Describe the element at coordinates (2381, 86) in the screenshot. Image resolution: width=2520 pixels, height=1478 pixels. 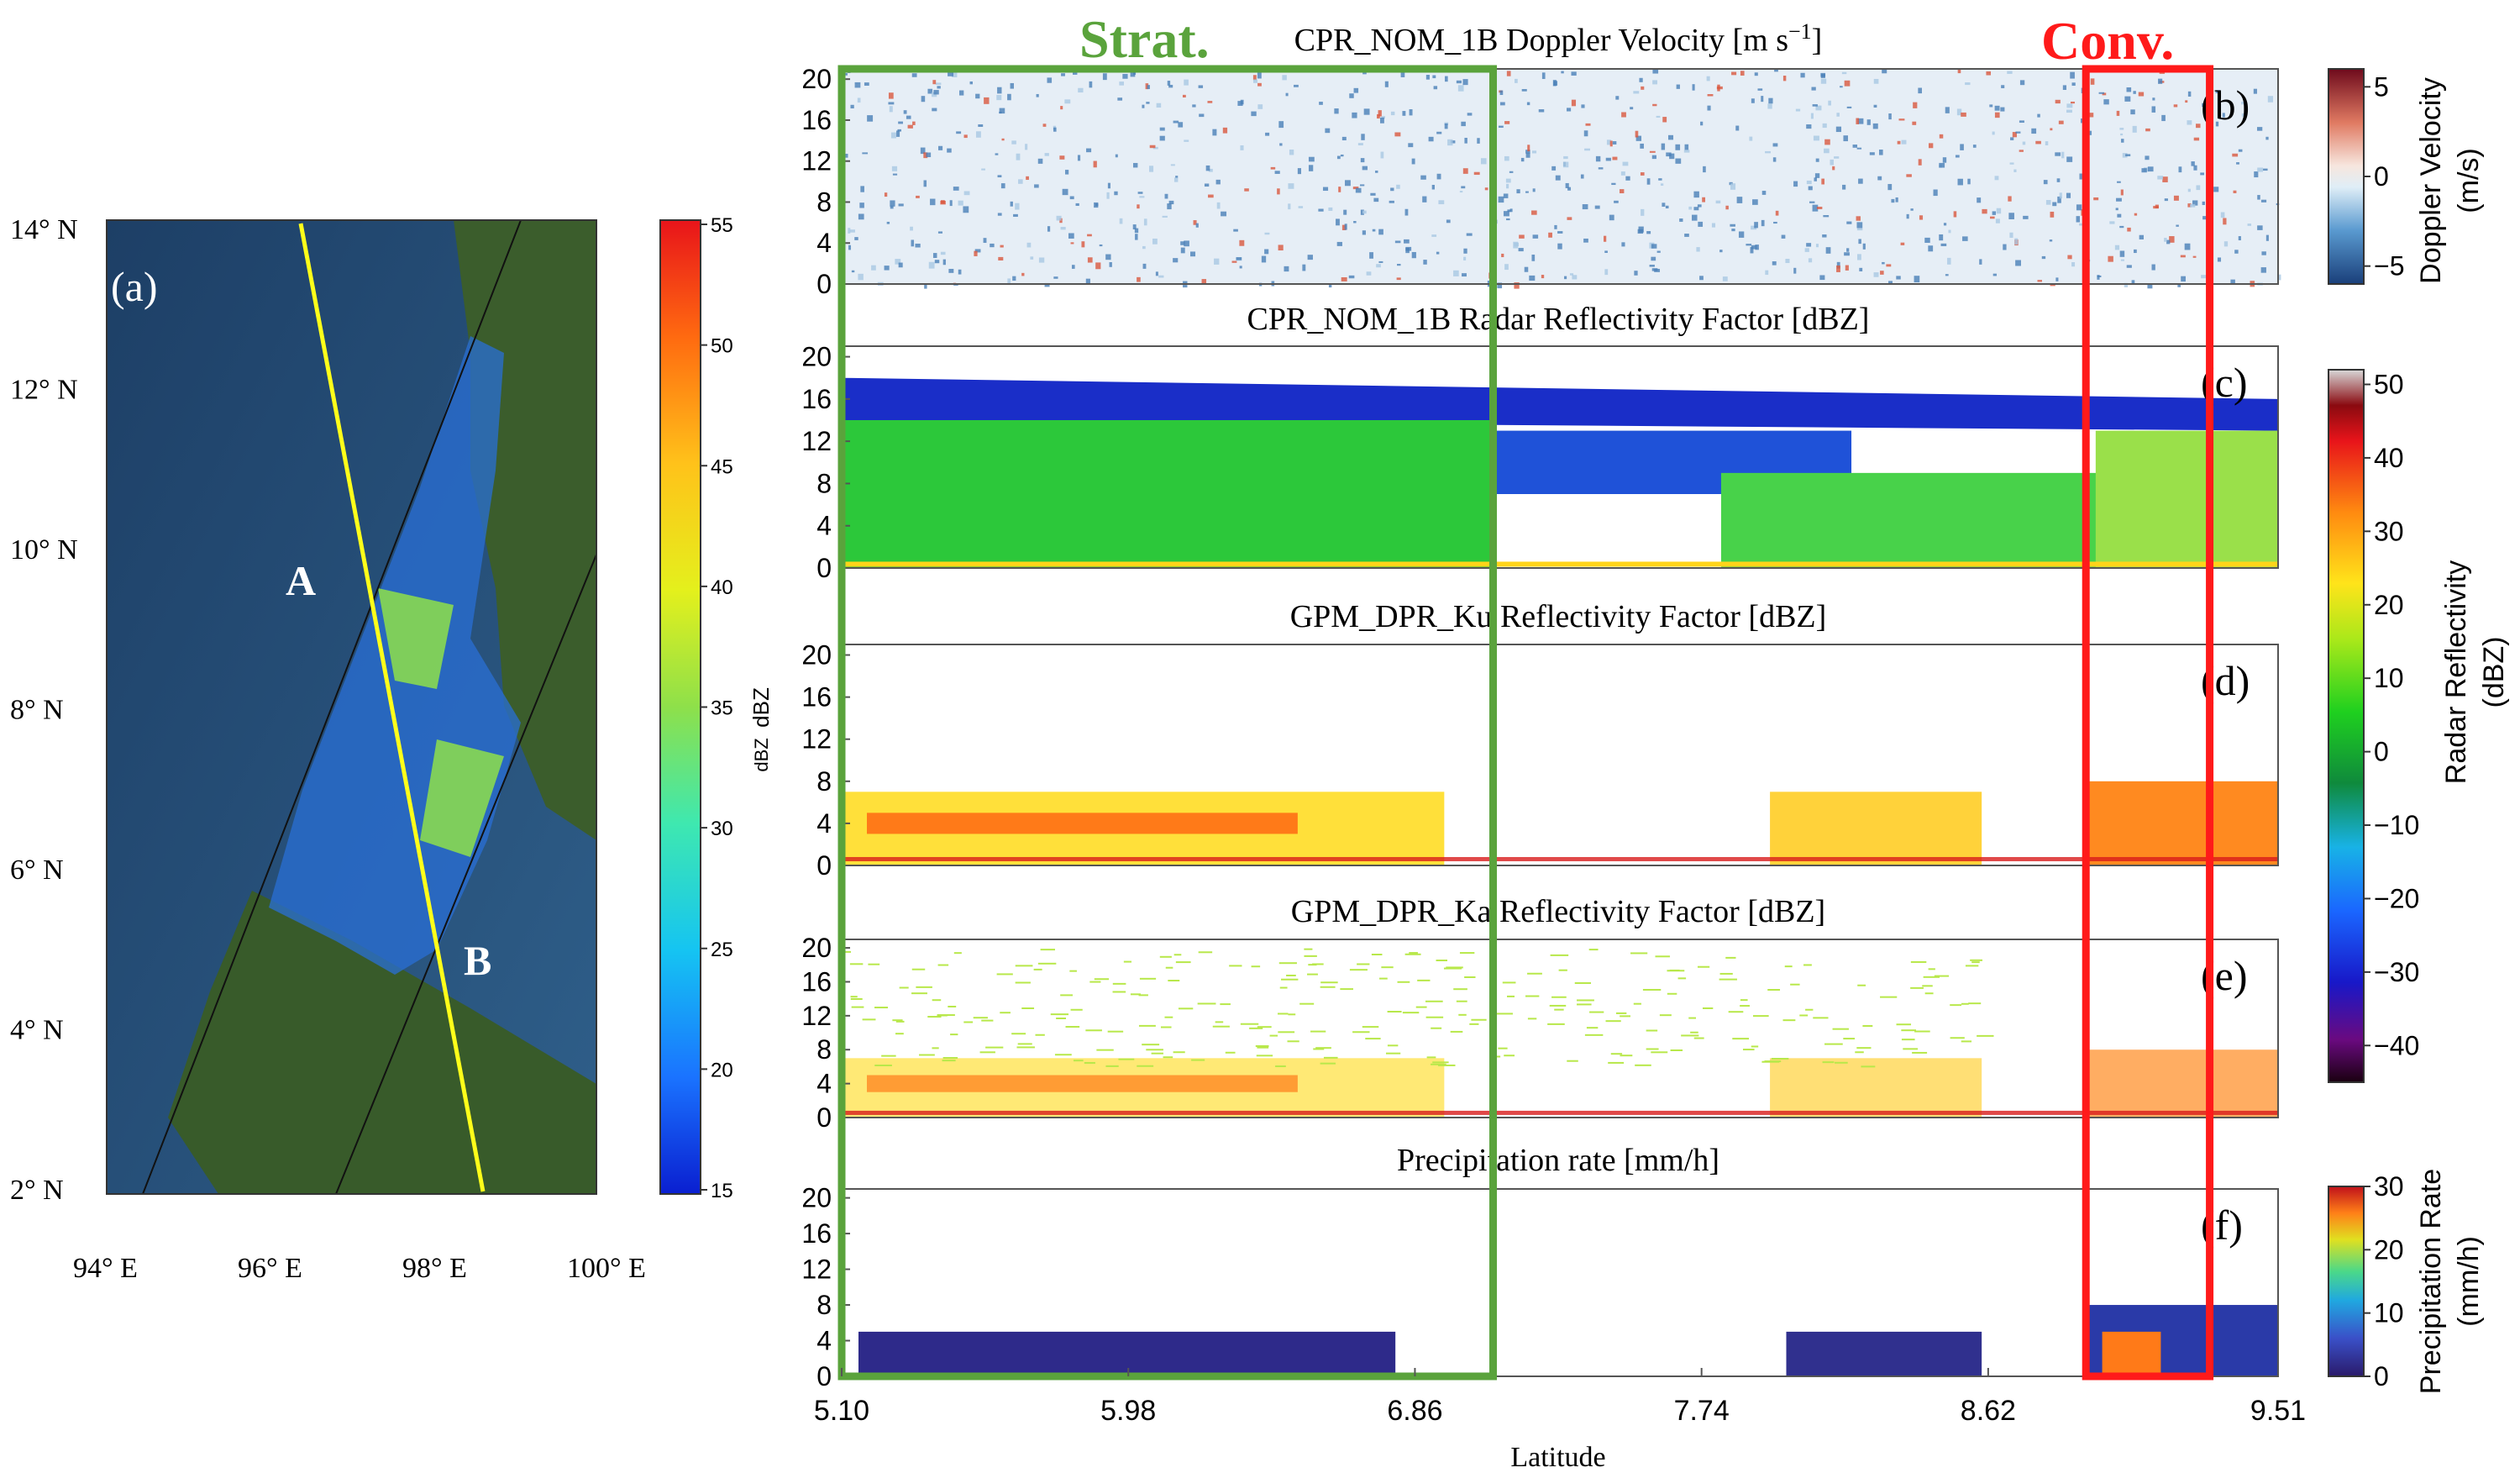
I see `colorbar-tick-label: 5` at that location.